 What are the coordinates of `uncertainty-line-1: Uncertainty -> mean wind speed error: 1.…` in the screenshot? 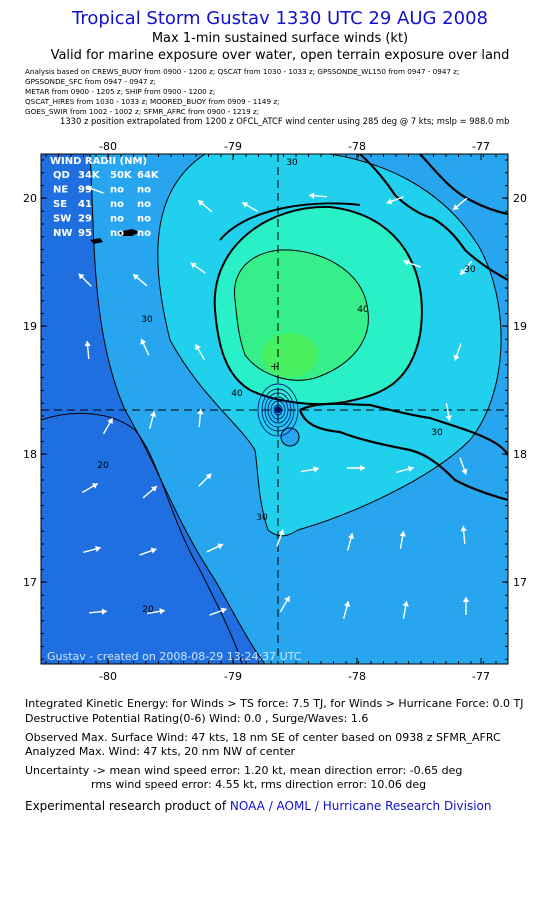 It's located at (244, 770).